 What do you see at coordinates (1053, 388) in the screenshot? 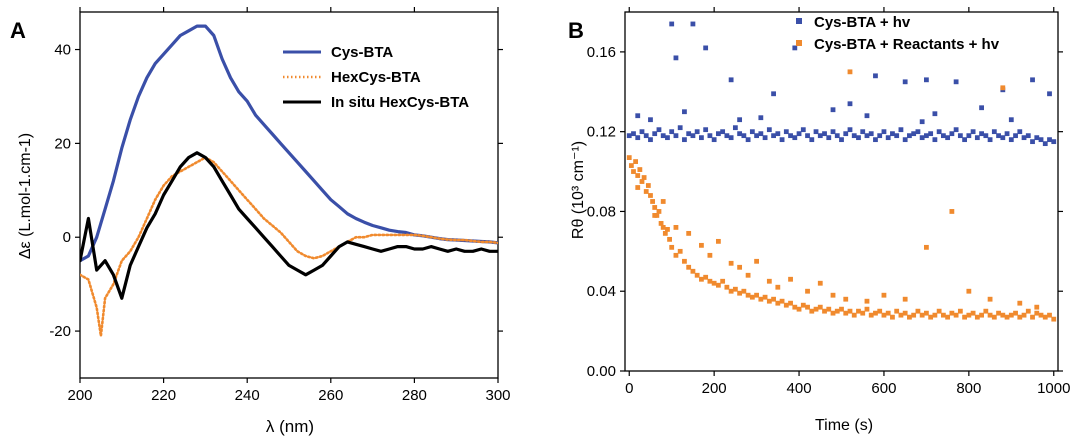
I see `chart-b-xtick-label: 1000` at bounding box center [1053, 388].